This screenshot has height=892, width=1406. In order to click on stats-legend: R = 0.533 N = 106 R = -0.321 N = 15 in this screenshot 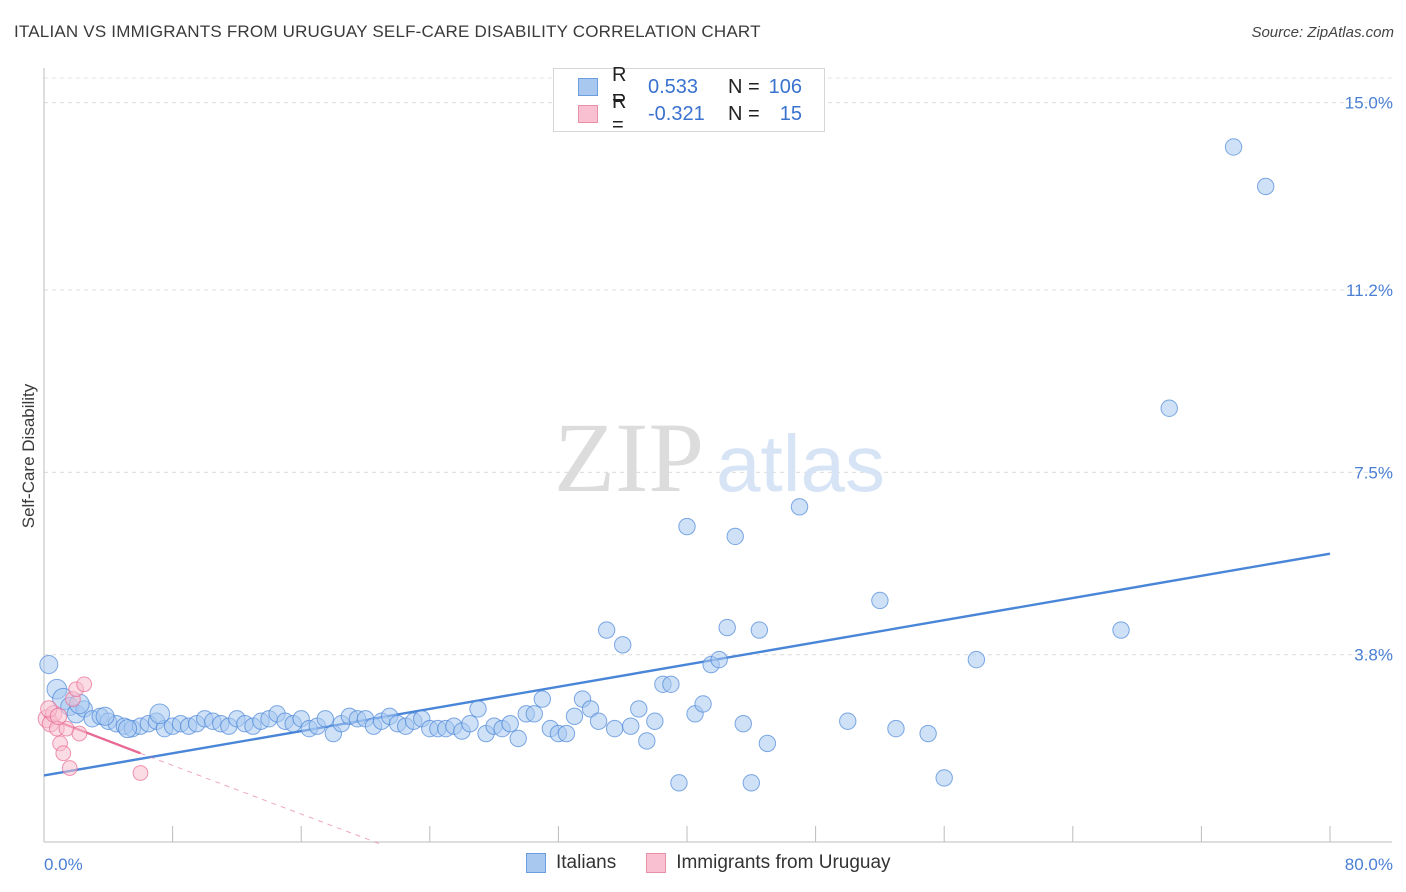, I will do `click(689, 100)`.